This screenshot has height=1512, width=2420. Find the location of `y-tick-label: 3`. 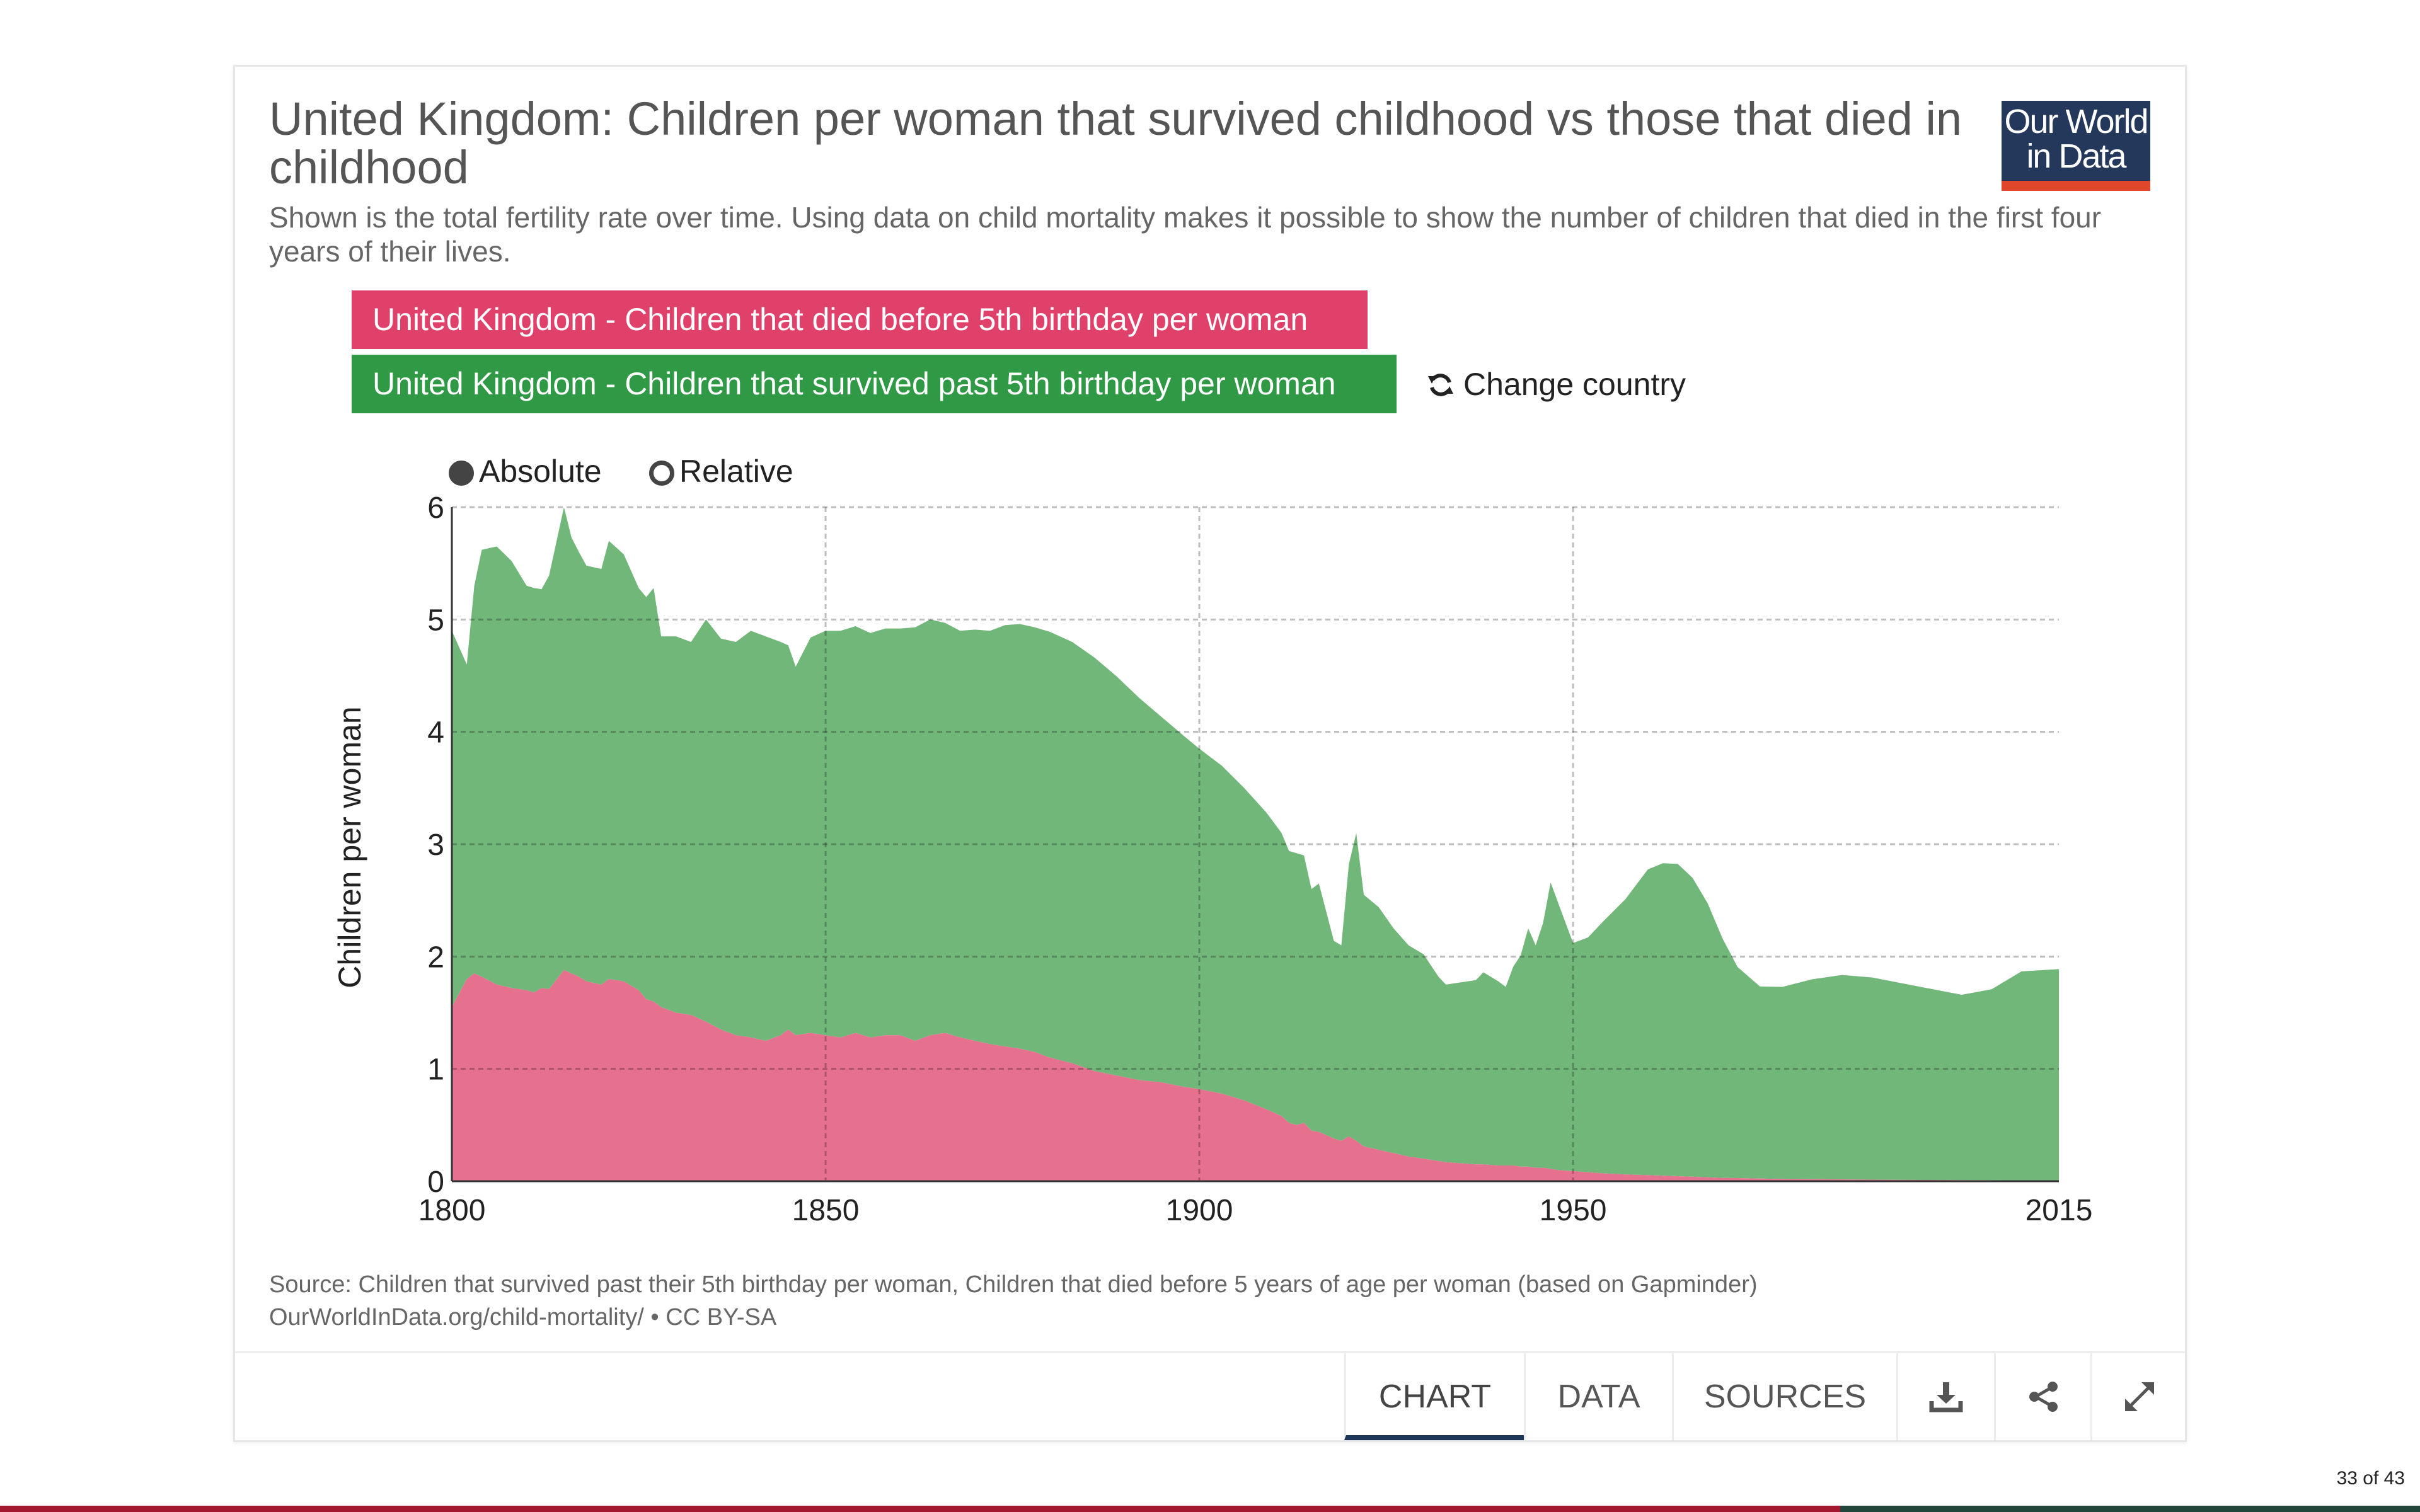

y-tick-label: 3 is located at coordinates (435, 845).